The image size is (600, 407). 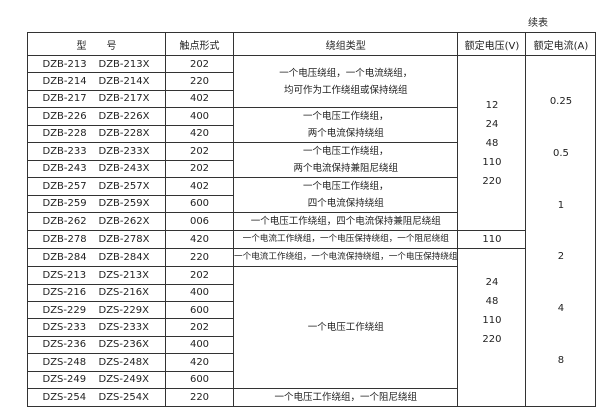 I want to click on model-cell: DZB-243 DZB-243X, so click(x=96, y=169).